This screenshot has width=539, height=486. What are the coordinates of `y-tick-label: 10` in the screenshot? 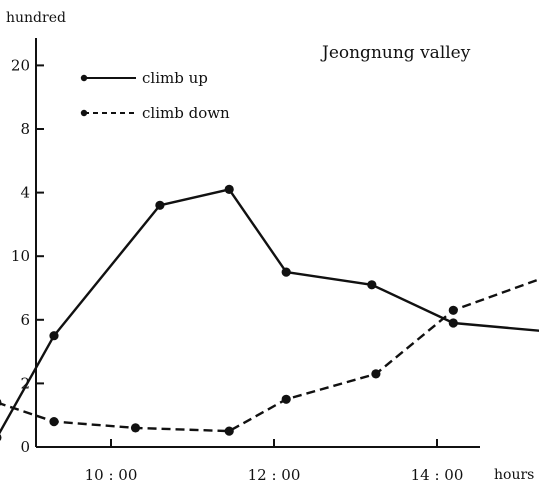 It's located at (20, 256).